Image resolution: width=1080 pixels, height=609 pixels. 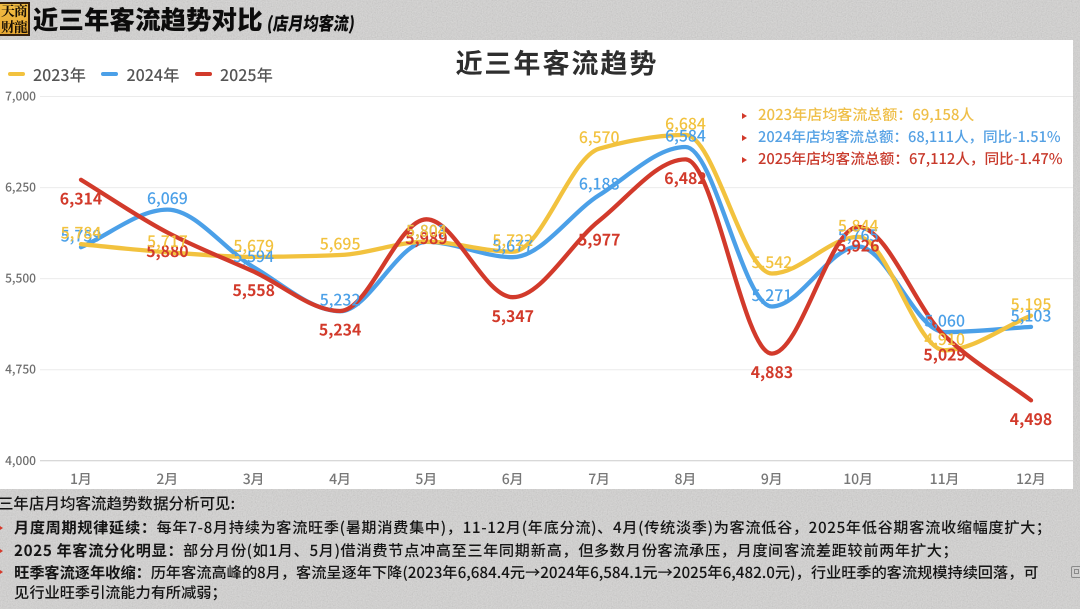 What do you see at coordinates (20, 96) in the screenshot?
I see `svg-text: 7,000` at bounding box center [20, 96].